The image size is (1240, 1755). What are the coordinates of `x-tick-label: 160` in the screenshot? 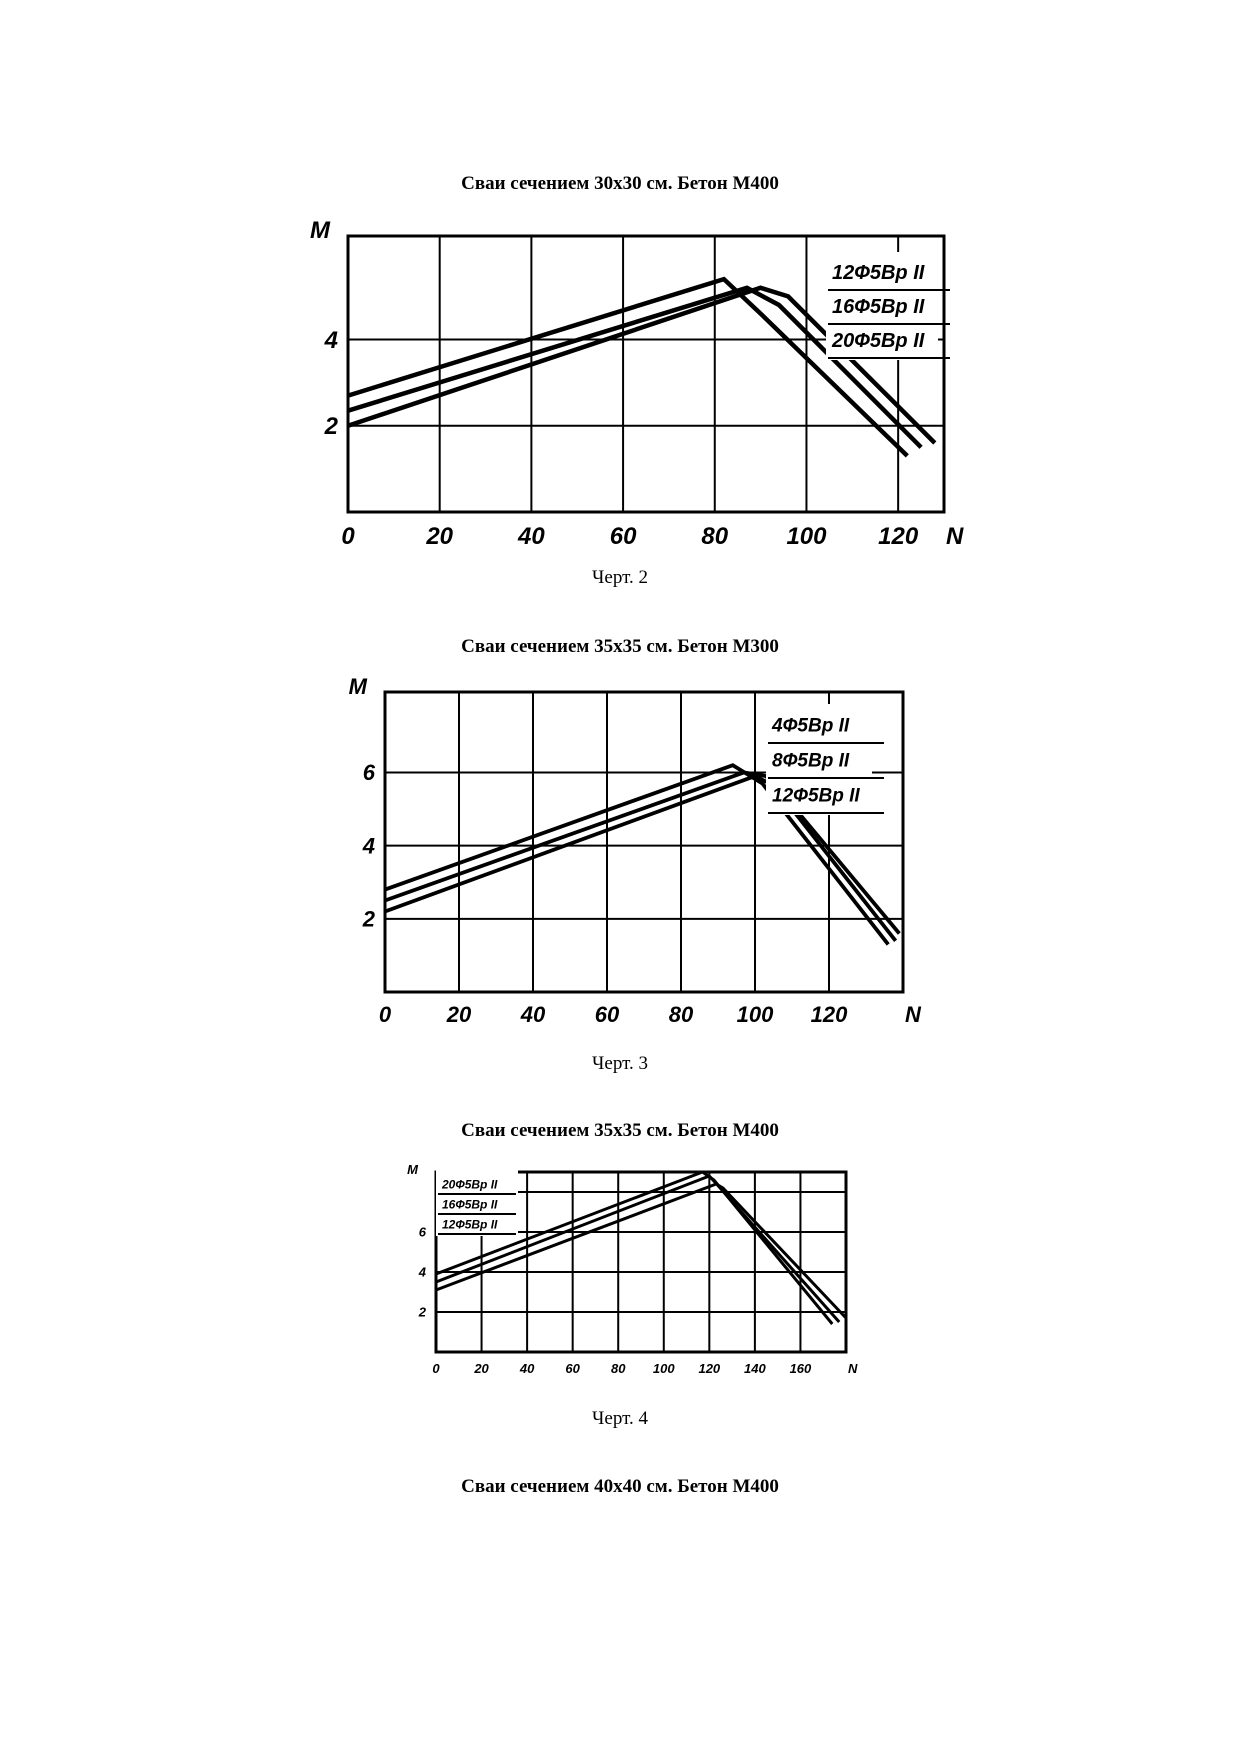 It's located at (801, 1368).